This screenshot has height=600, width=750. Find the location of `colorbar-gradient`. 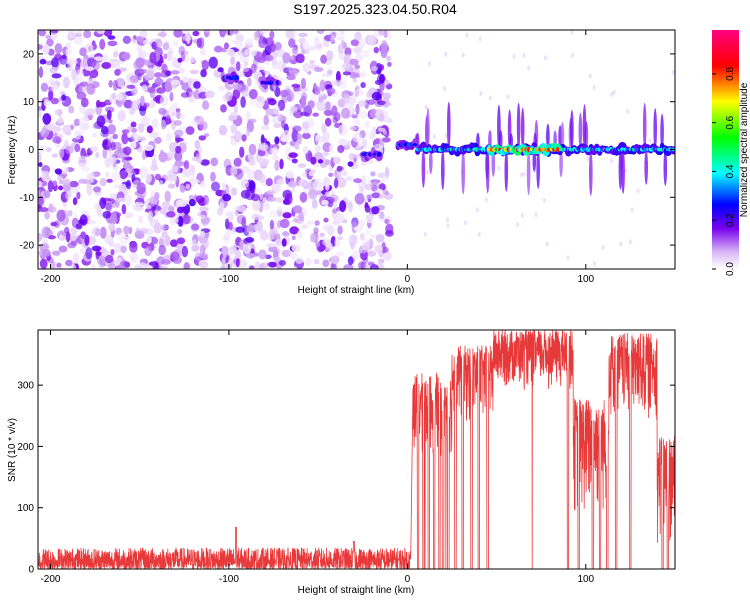

colorbar-gradient is located at coordinates (725, 149).